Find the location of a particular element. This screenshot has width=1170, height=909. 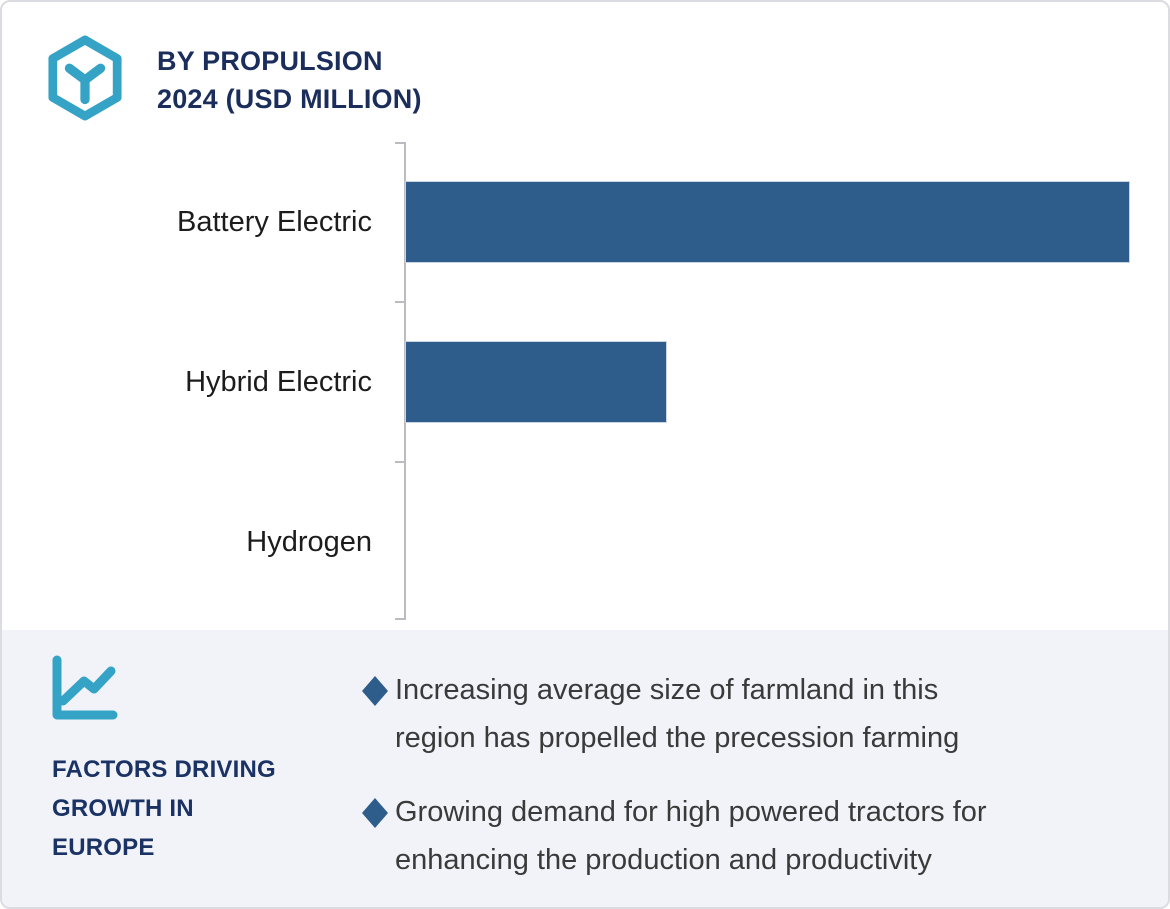

trend-line-chart-icon is located at coordinates (85, 687).